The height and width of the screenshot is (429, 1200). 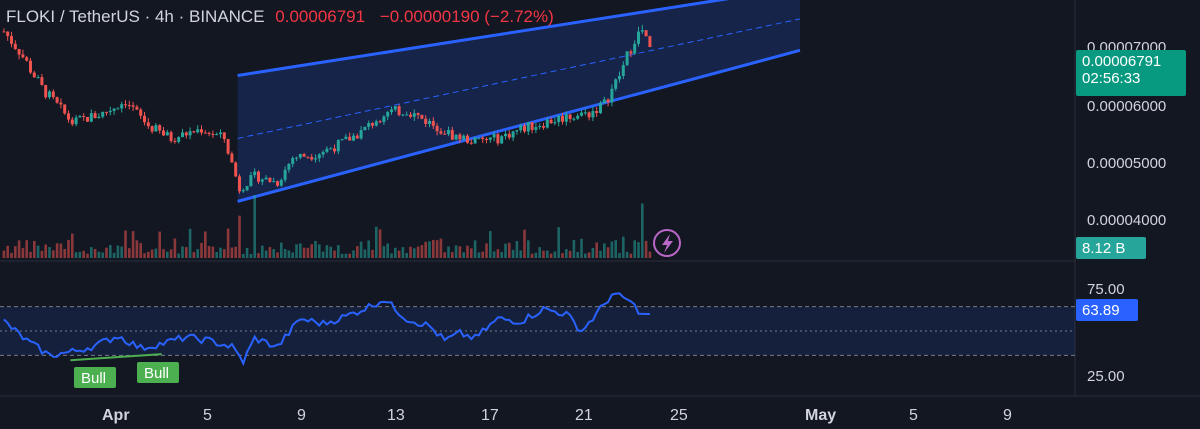 I want to click on channel-upper-line, so click(x=518, y=38).